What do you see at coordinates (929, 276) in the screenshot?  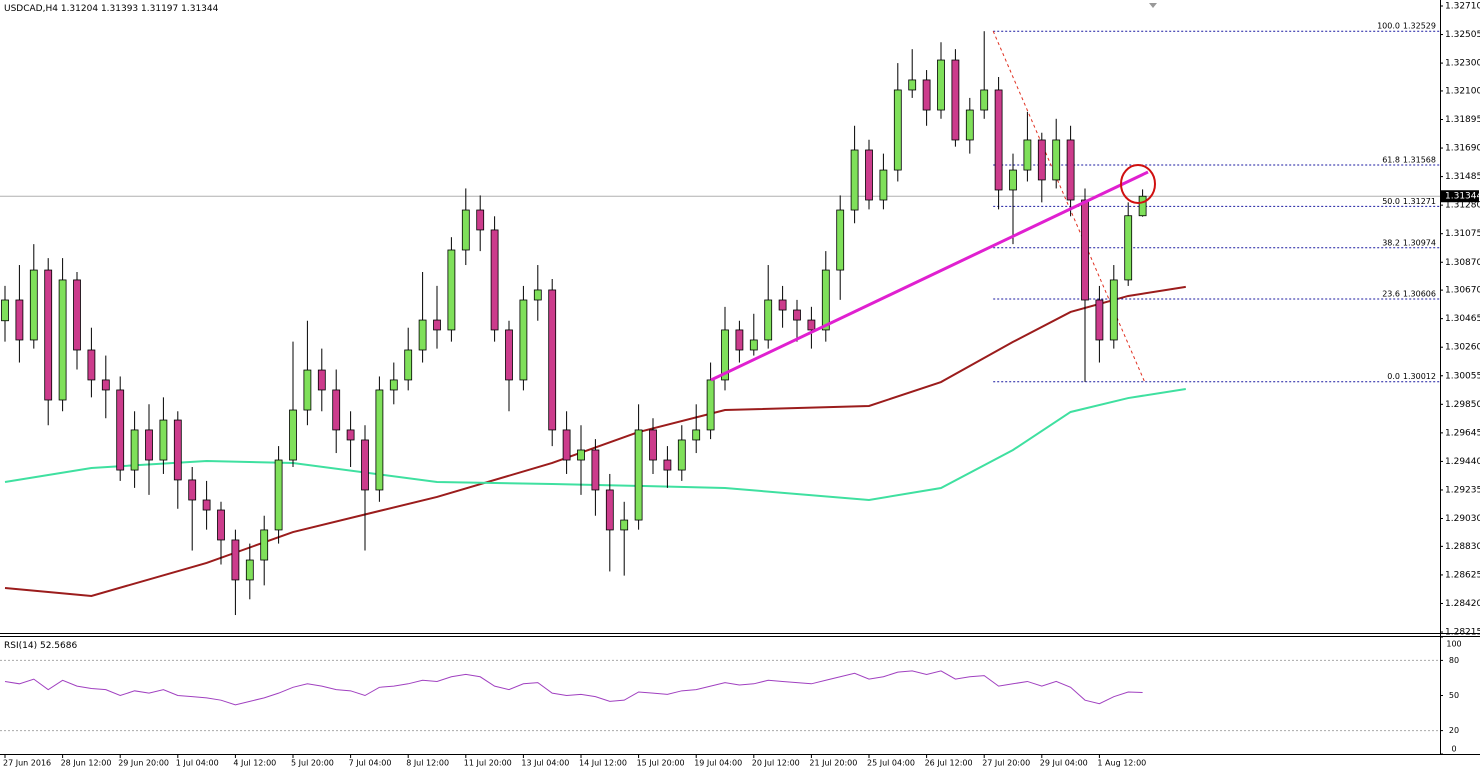 I see `trend-line` at bounding box center [929, 276].